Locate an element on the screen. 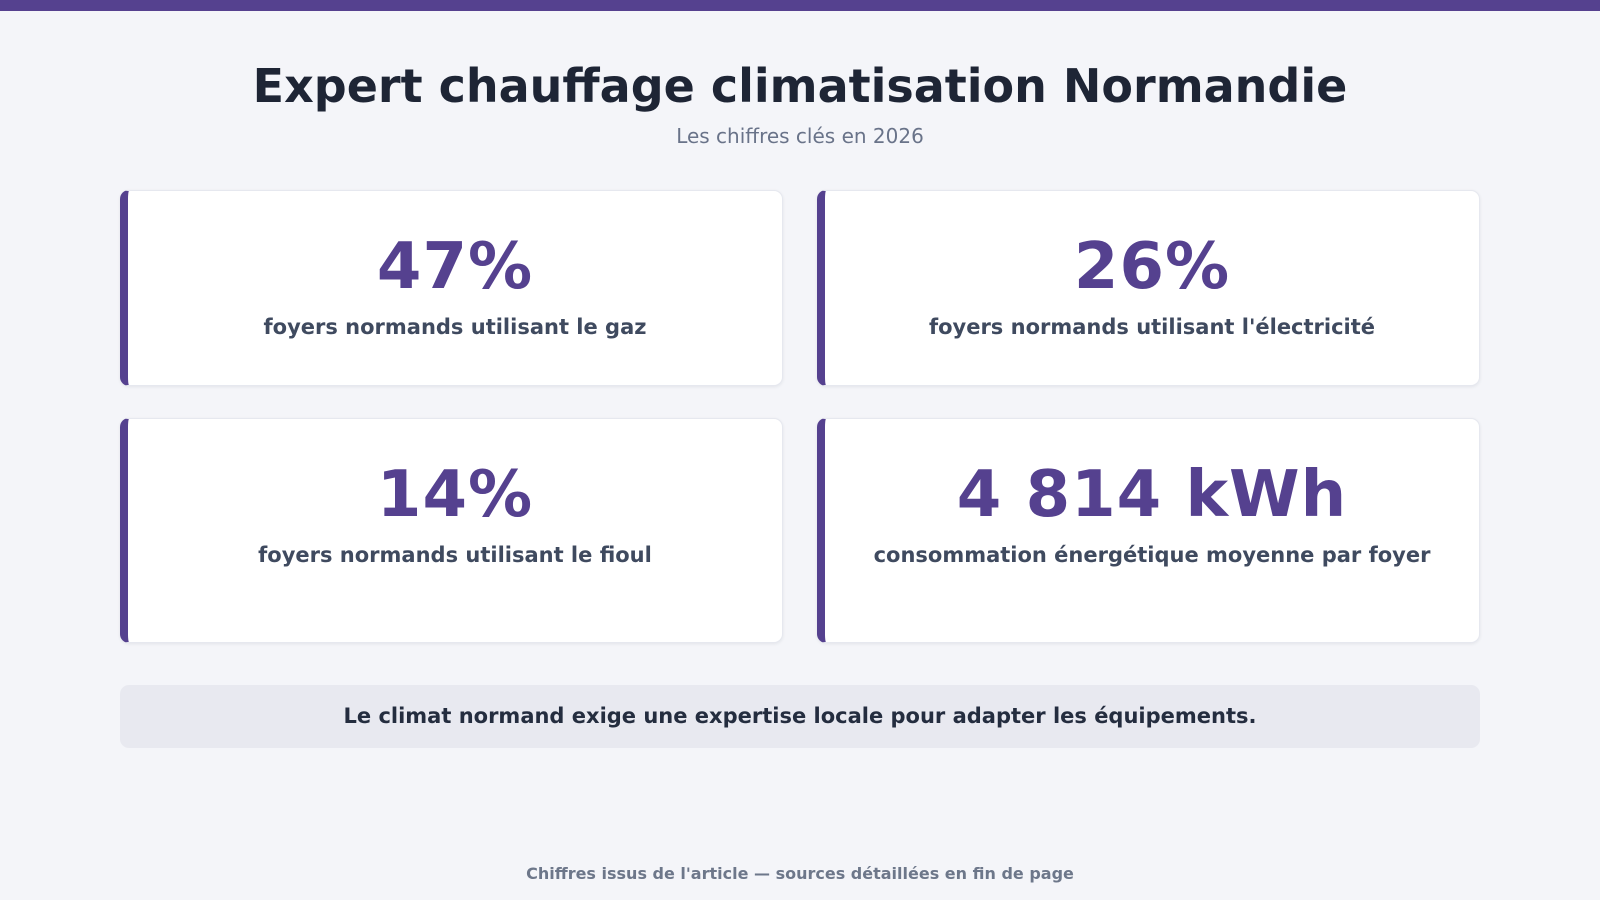 The height and width of the screenshot is (900, 1600). top-accent-bar is located at coordinates (800, 5).